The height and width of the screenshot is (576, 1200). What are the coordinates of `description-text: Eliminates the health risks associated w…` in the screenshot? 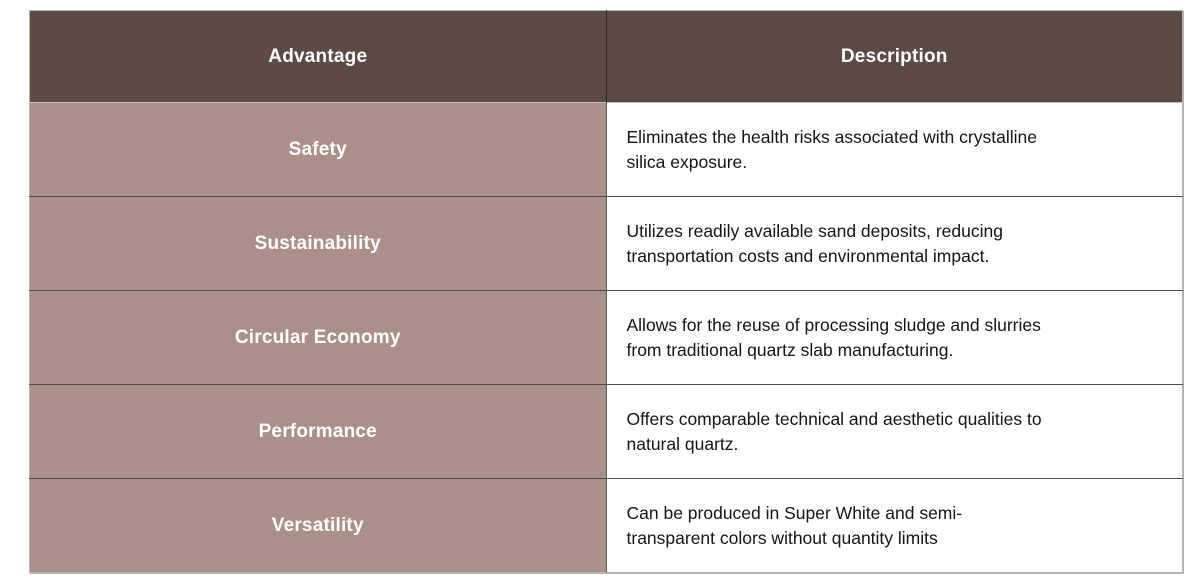 It's located at (831, 149).